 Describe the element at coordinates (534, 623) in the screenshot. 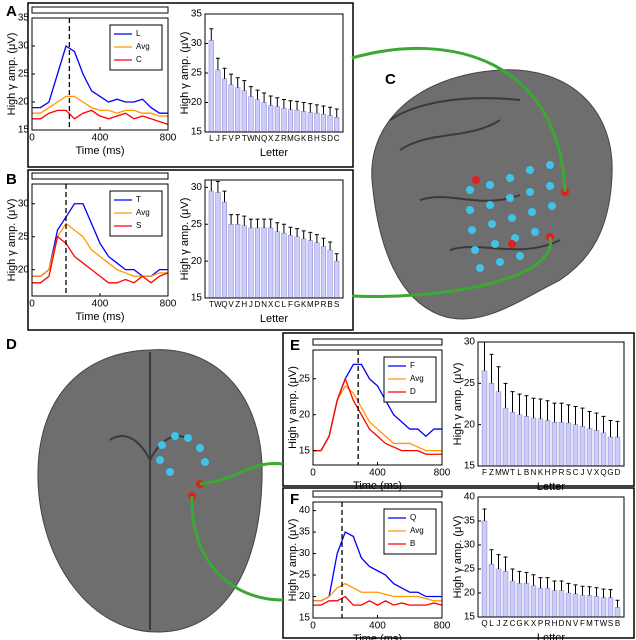

I see `x-tick-label: X` at that location.